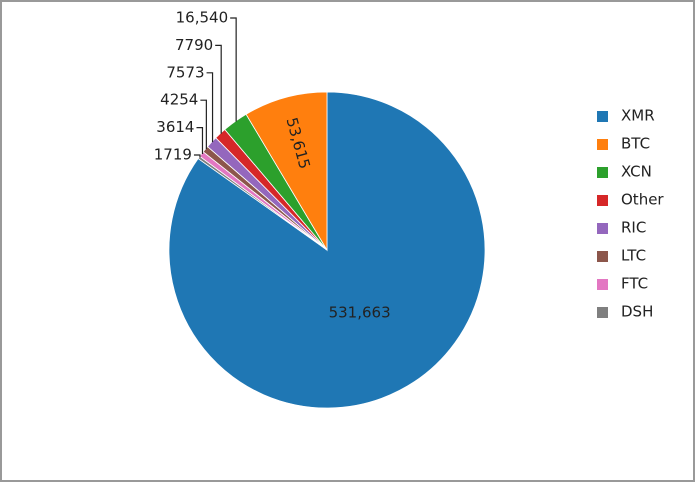 This screenshot has height=483, width=696. I want to click on slice-label: 3614, so click(175, 127).